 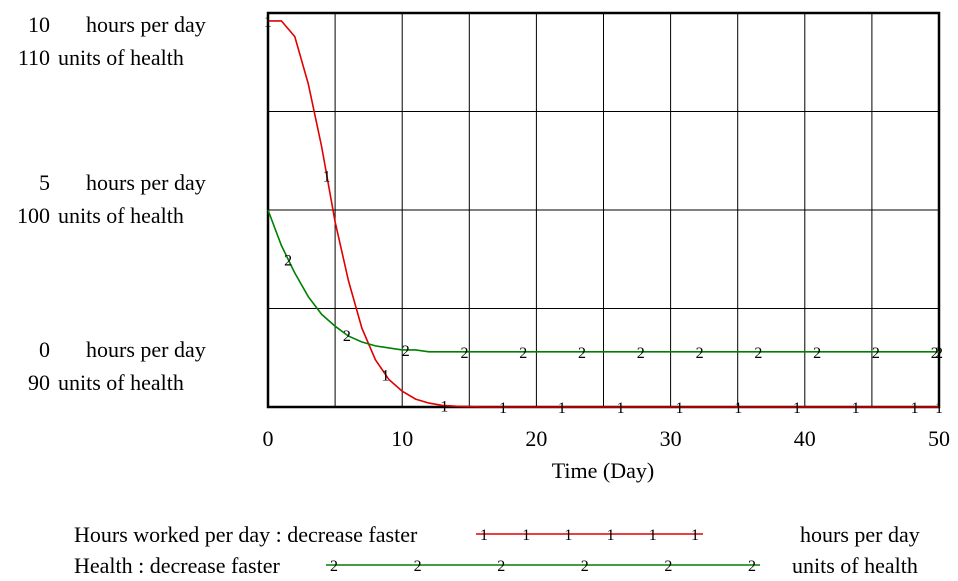 I want to click on x-tick-label: 50, so click(x=939, y=438).